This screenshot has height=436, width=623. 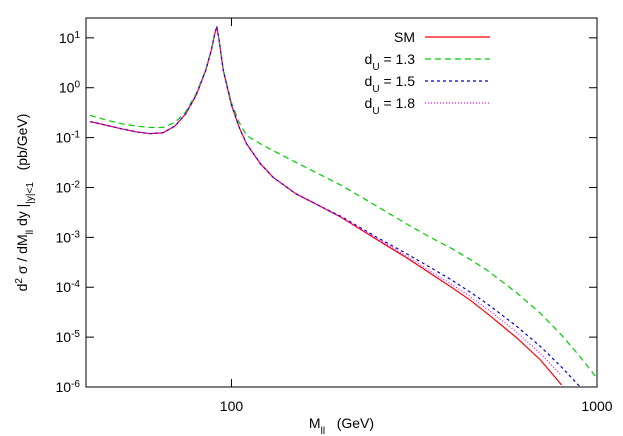 I want to click on y-tick-label: 10⁻³, so click(x=68, y=237).